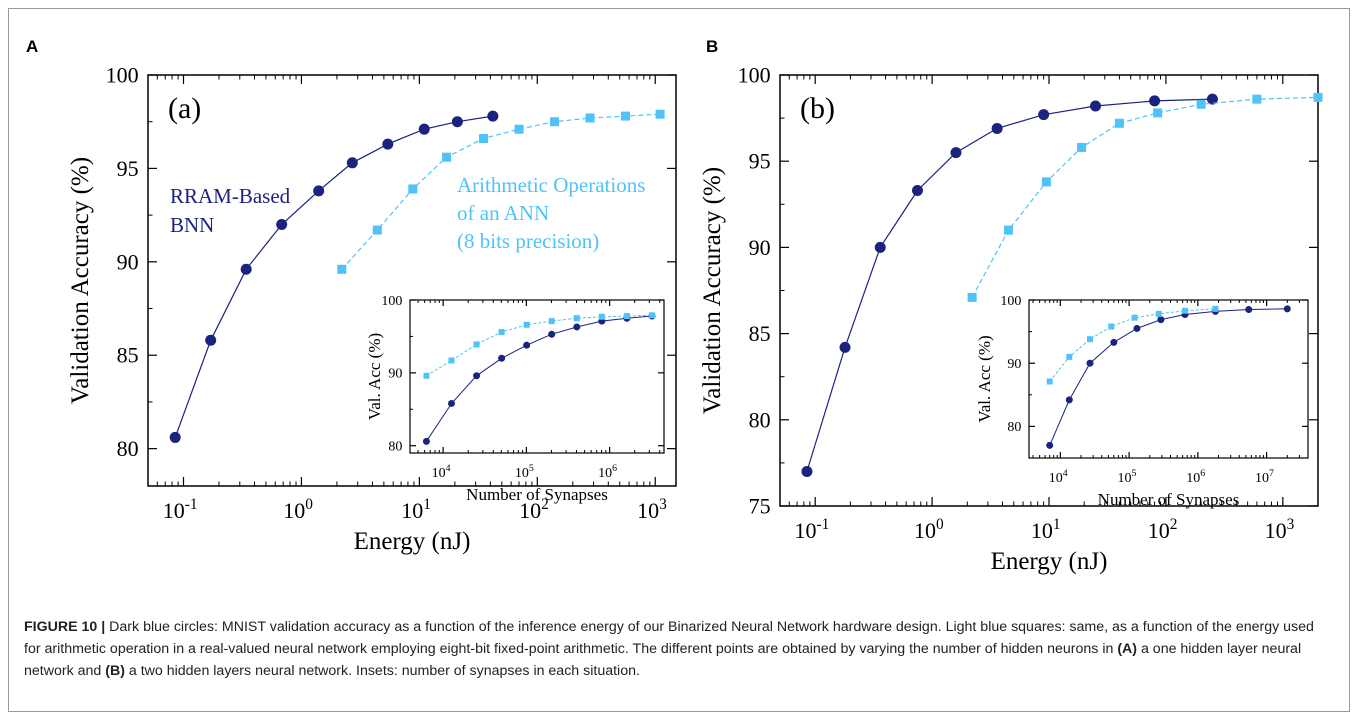 The image size is (1358, 720). Describe the element at coordinates (760, 247) in the screenshot. I see `panel-b-main-ytick-label: 90` at that location.